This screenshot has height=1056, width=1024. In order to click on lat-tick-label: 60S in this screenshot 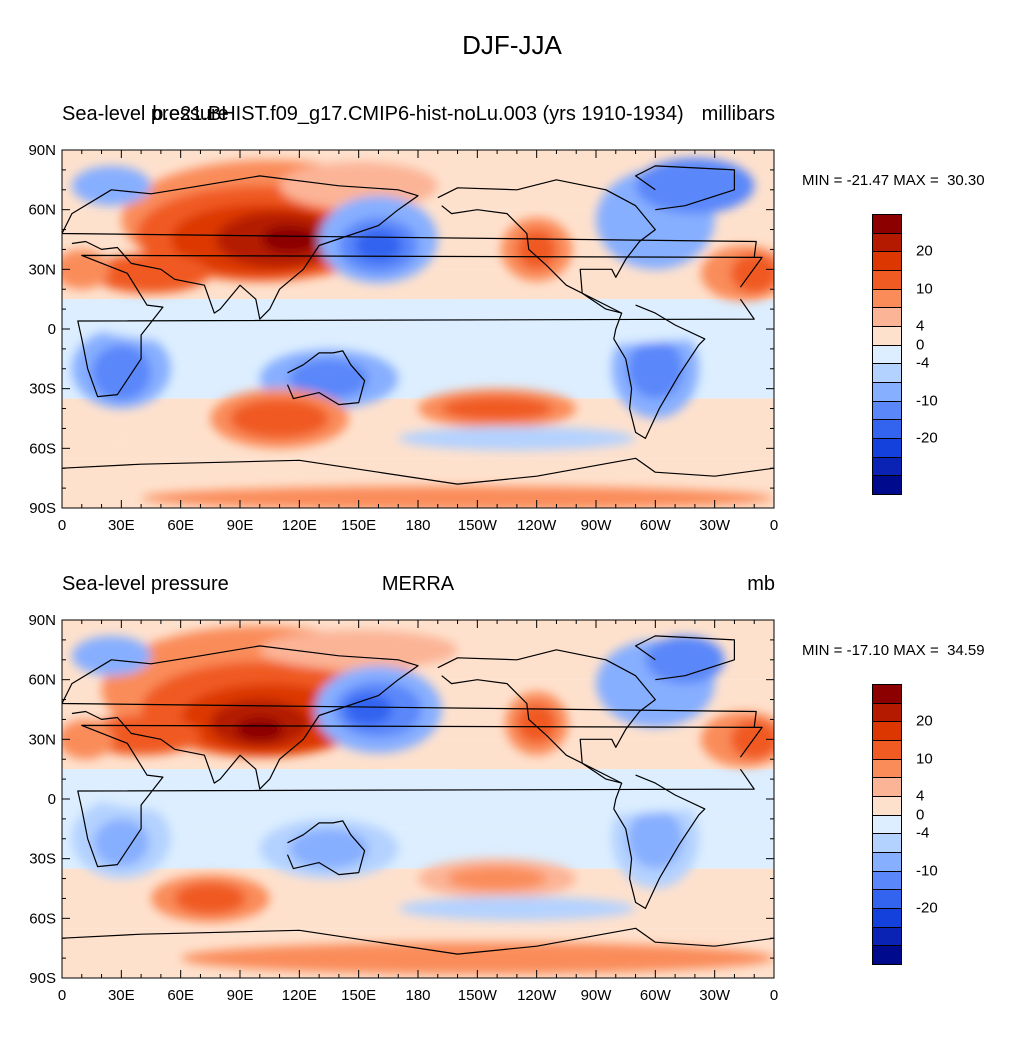, I will do `click(42, 448)`.